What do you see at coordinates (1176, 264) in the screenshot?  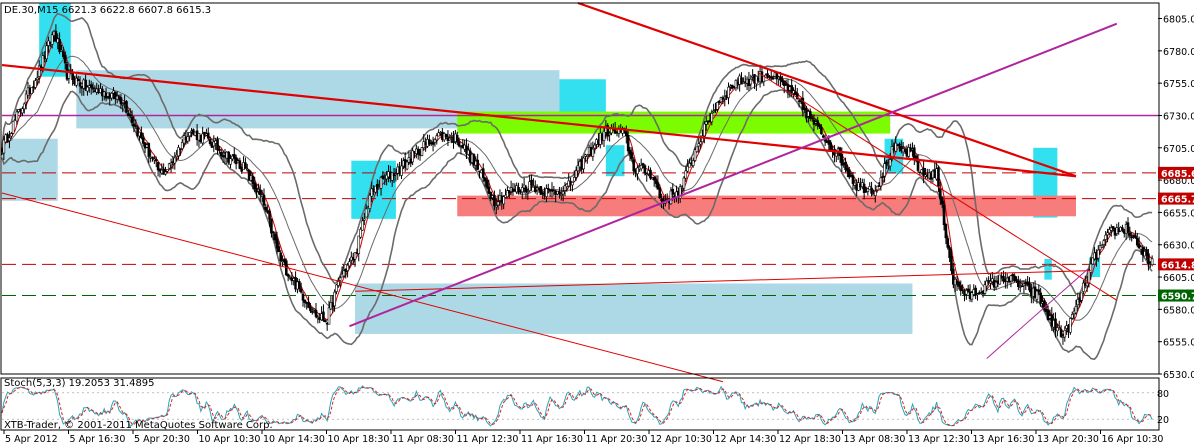 I see `price-badge-bg` at bounding box center [1176, 264].